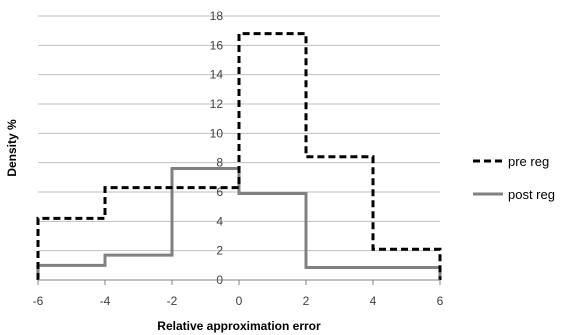 Image resolution: width=574 pixels, height=335 pixels. What do you see at coordinates (219, 192) in the screenshot?
I see `y-tick-label: 6` at bounding box center [219, 192].